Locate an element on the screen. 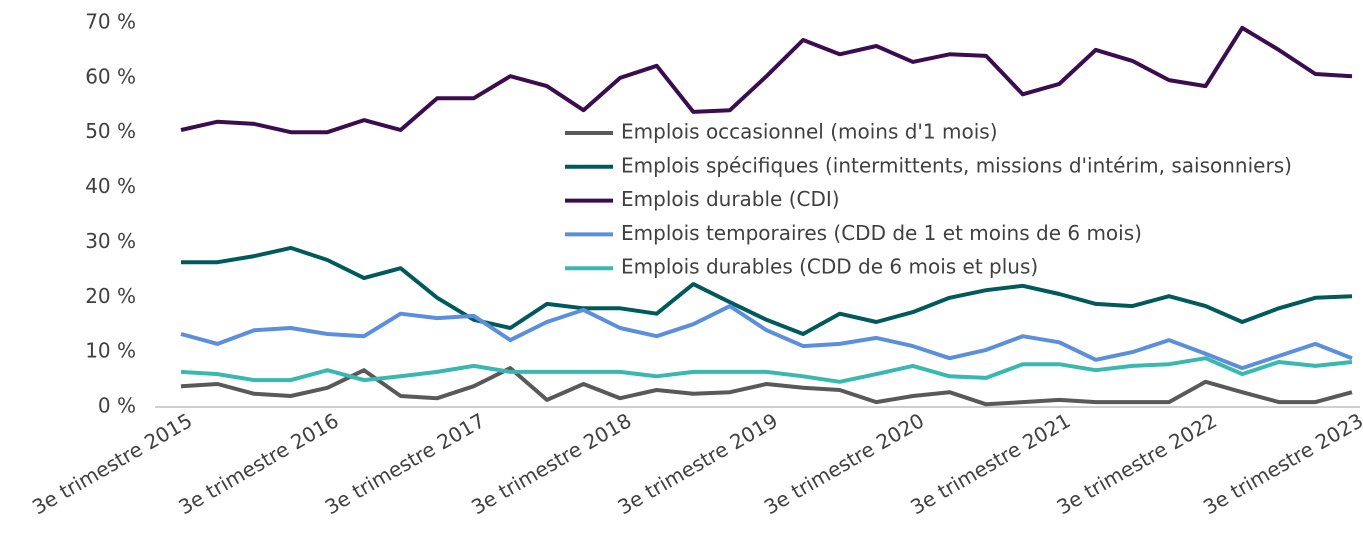 Image resolution: width=1363 pixels, height=542 pixels. x-tick-label: 3e trimestre 2015 is located at coordinates (112, 463).